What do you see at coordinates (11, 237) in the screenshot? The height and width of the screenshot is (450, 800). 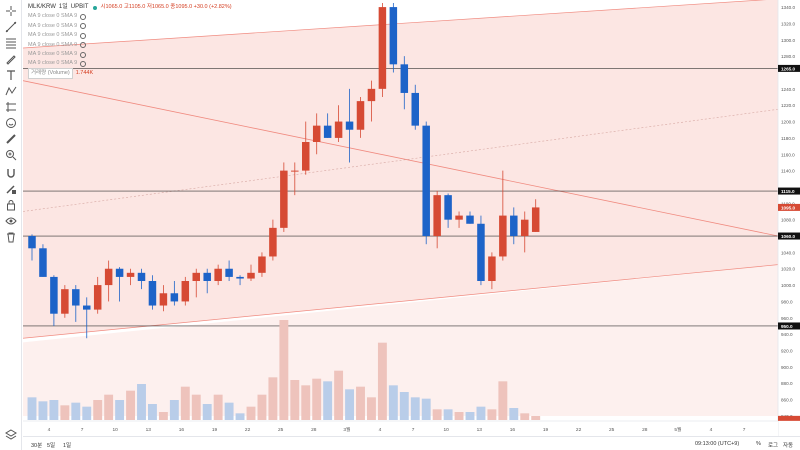 I see `trash-icon` at bounding box center [11, 237].